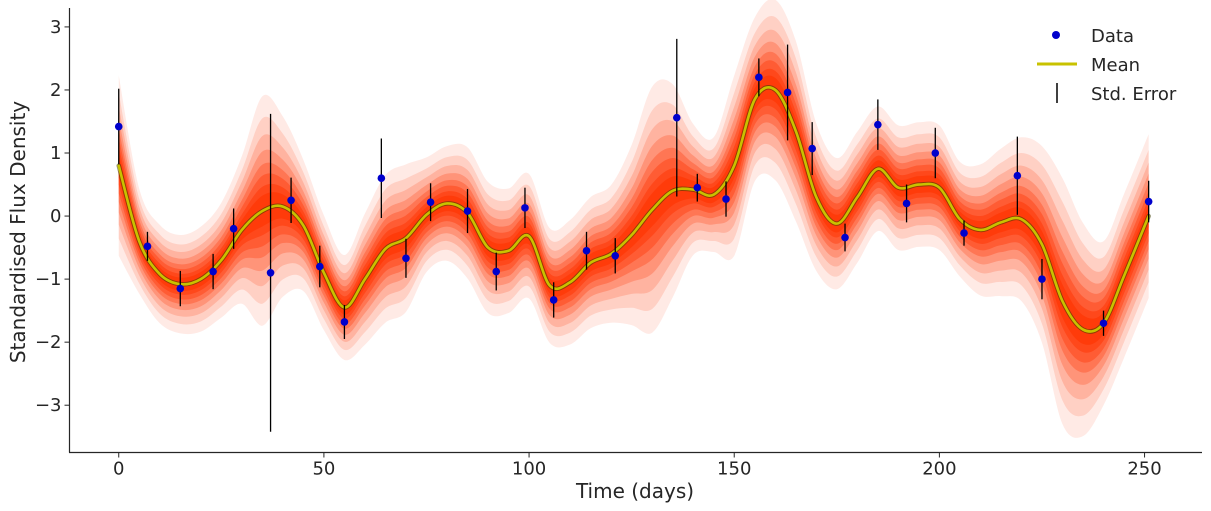  I want to click on y-tick-label: −2, so click(48, 342).